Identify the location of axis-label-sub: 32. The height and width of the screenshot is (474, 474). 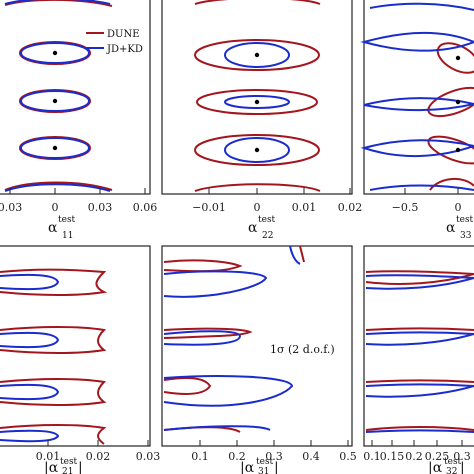
(451, 470).